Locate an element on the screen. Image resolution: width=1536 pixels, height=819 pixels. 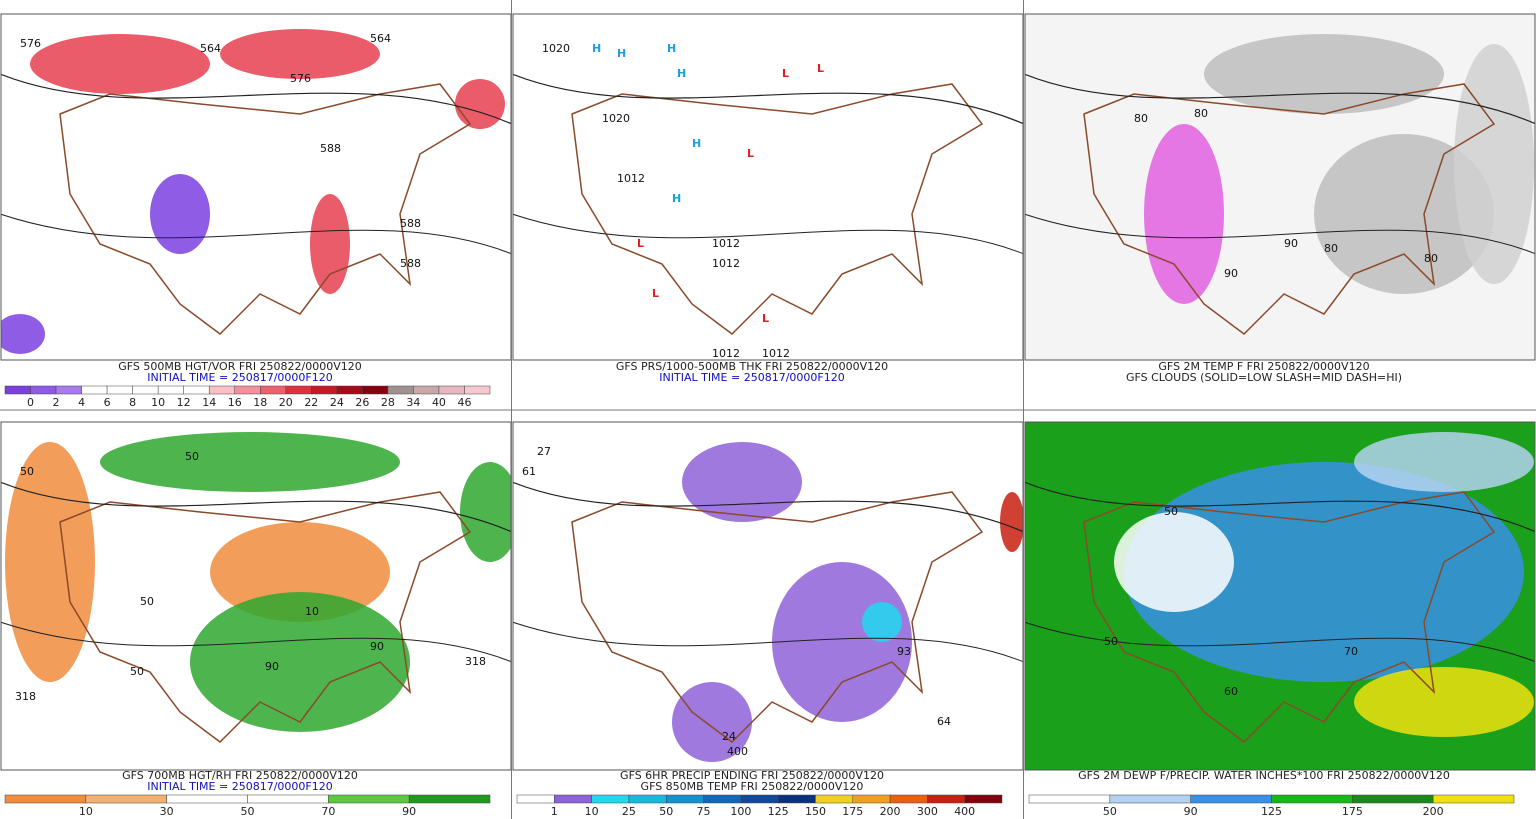
colorbar-label: 12 is located at coordinates (184, 402).